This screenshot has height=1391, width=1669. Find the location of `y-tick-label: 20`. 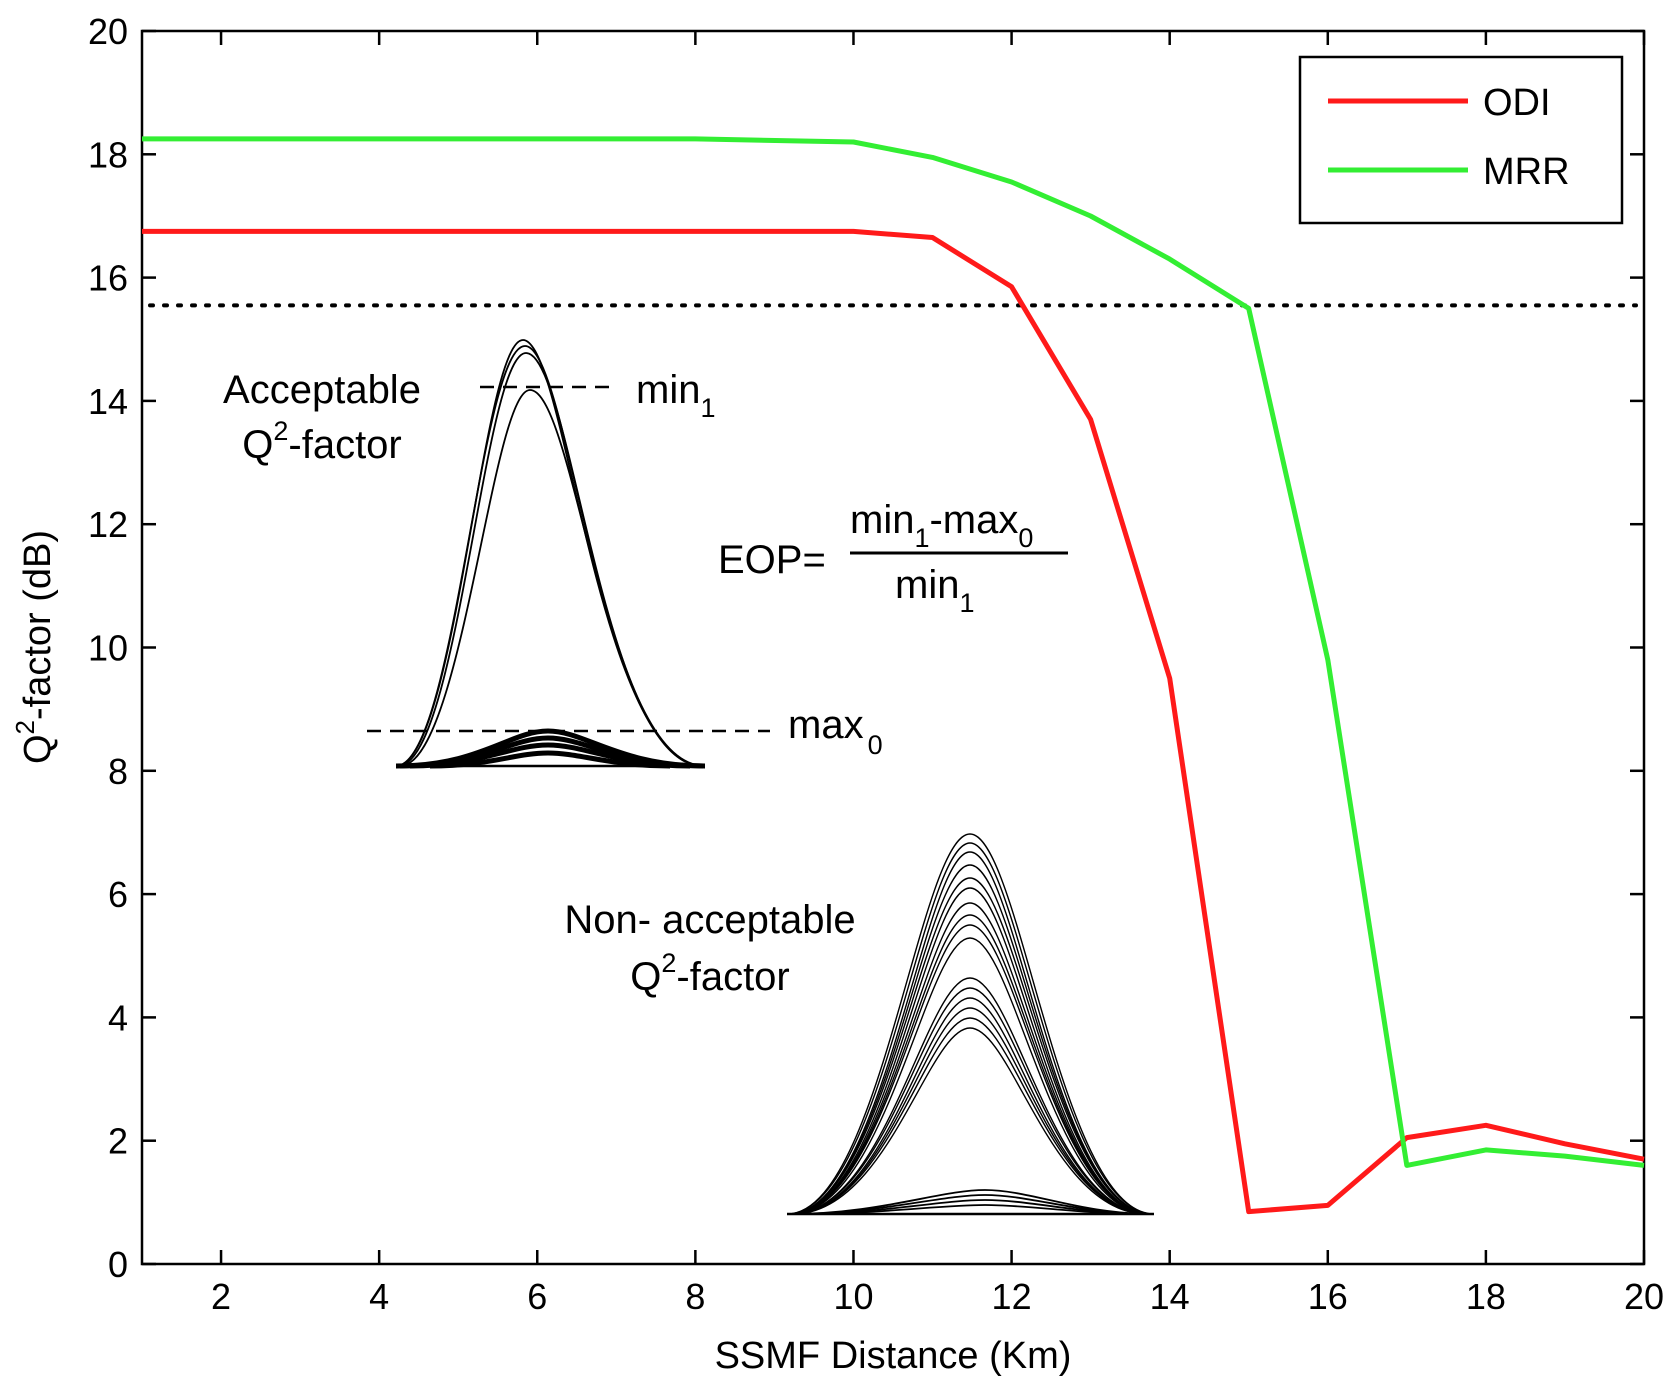

y-tick-label: 20 is located at coordinates (108, 31).